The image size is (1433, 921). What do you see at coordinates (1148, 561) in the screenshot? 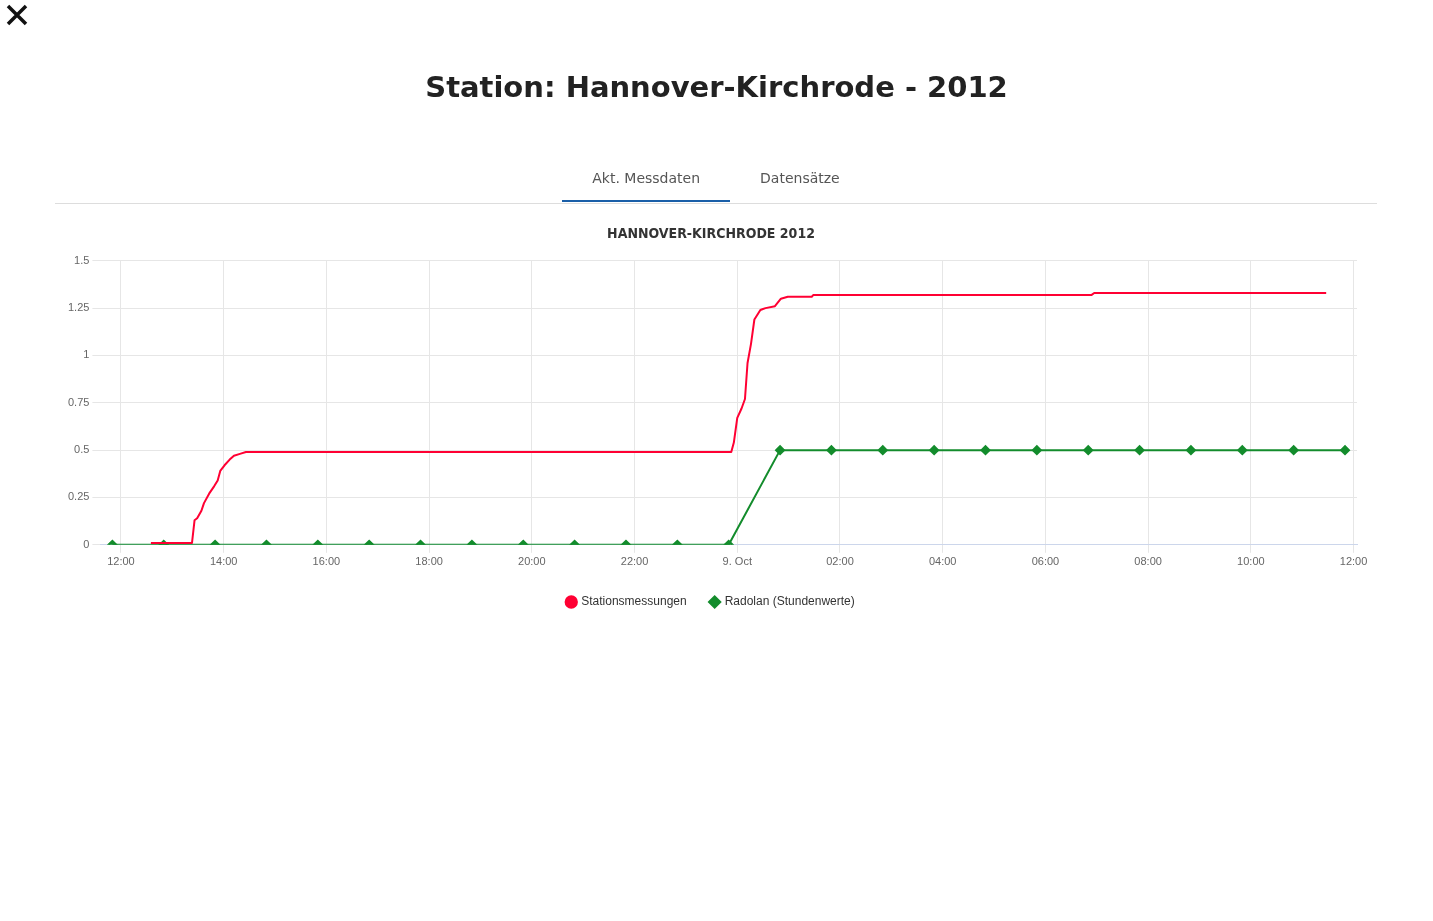
I see `x-tick-label: 08:00` at bounding box center [1148, 561].